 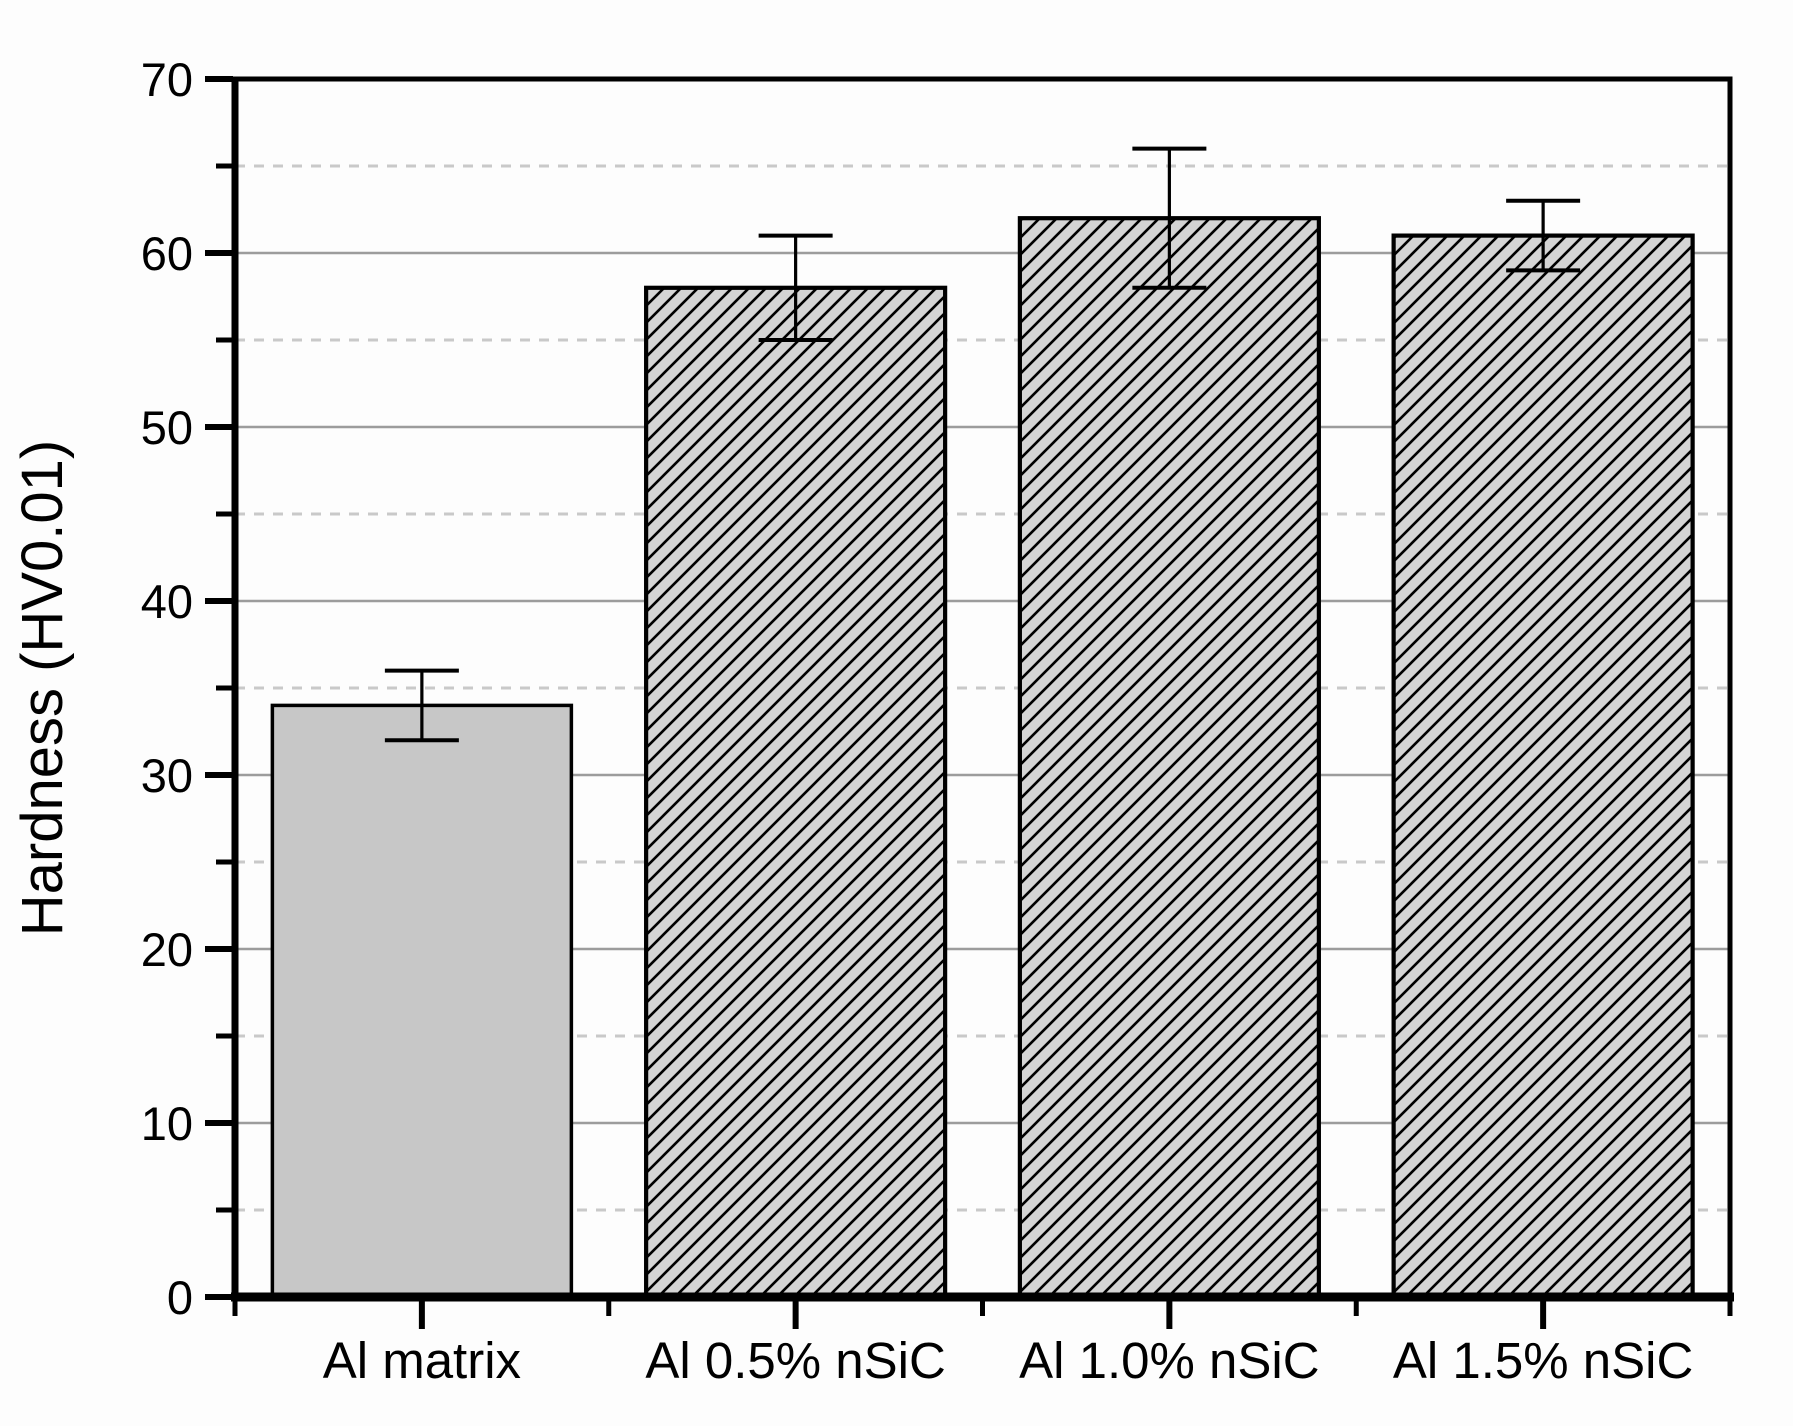 What do you see at coordinates (167, 79) in the screenshot?
I see `y-tick-label: 70` at bounding box center [167, 79].